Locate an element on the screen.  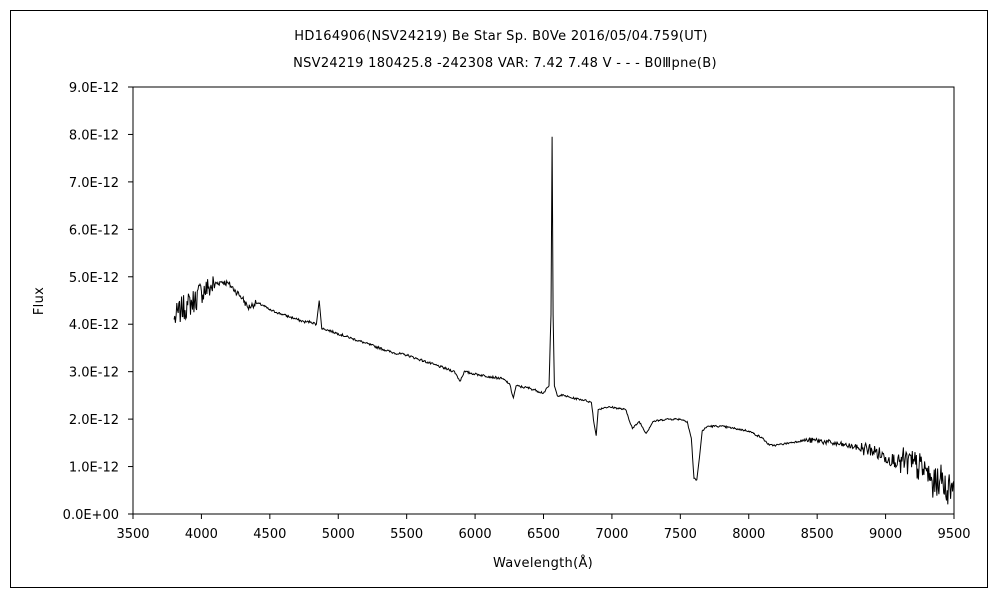
x-tick-label: 5000 is located at coordinates (338, 534).